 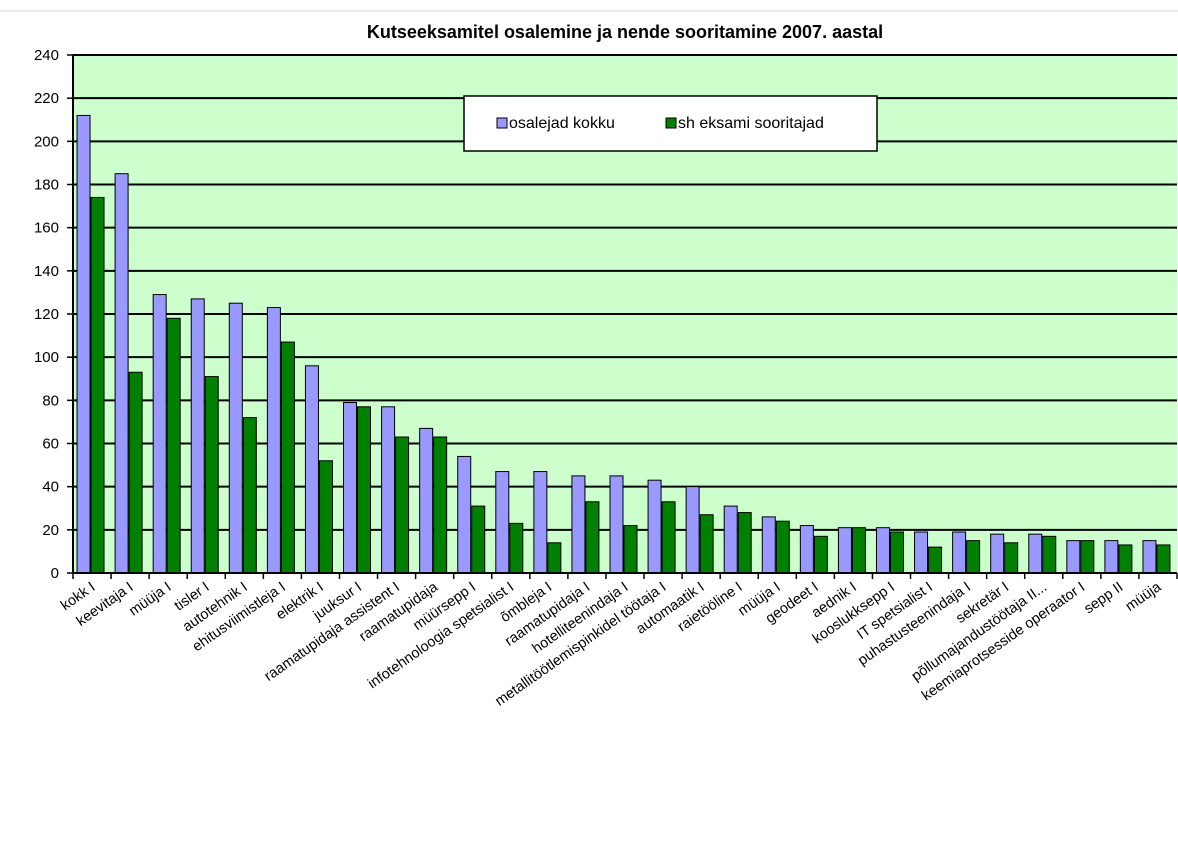 What do you see at coordinates (46, 271) in the screenshot?
I see `y-tick-label: 140` at bounding box center [46, 271].